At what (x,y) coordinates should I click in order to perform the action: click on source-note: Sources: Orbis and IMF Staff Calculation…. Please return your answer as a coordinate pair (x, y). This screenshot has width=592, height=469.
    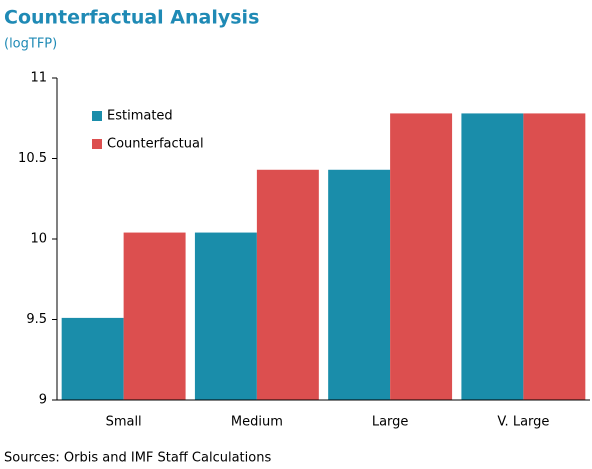
    Looking at the image, I should click on (137, 458).